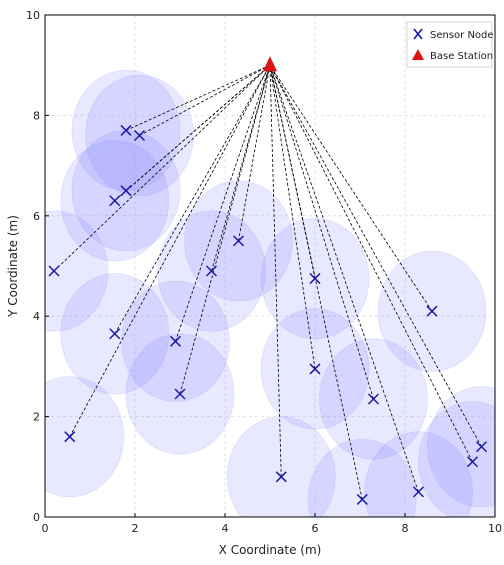 The image size is (504, 565). Describe the element at coordinates (135, 528) in the screenshot. I see `x-tick-label: 2` at that location.